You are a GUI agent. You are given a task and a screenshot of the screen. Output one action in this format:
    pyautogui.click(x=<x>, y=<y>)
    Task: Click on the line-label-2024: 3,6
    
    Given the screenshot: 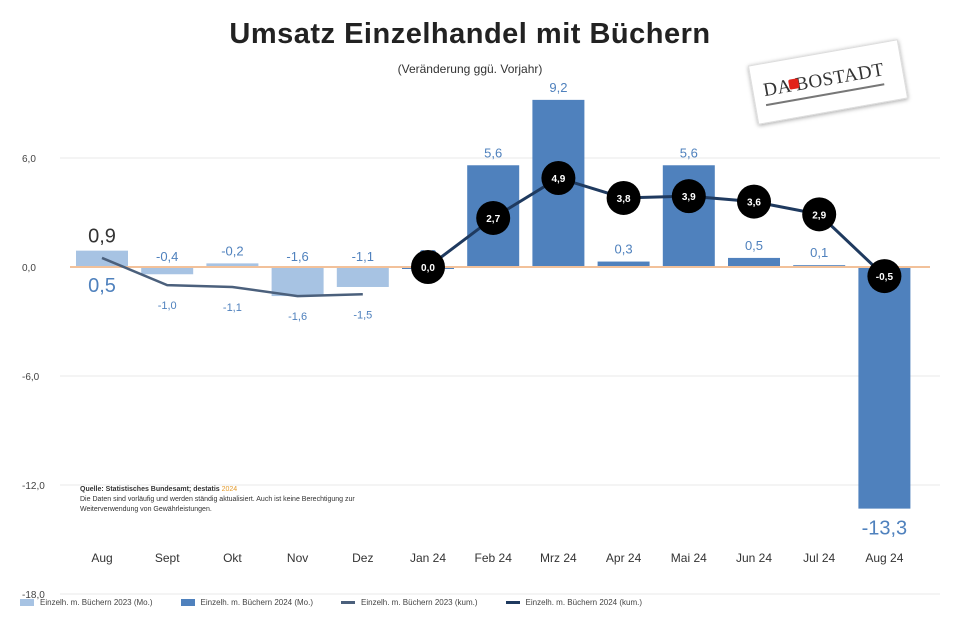 What is the action you would take?
    pyautogui.click(x=754, y=203)
    